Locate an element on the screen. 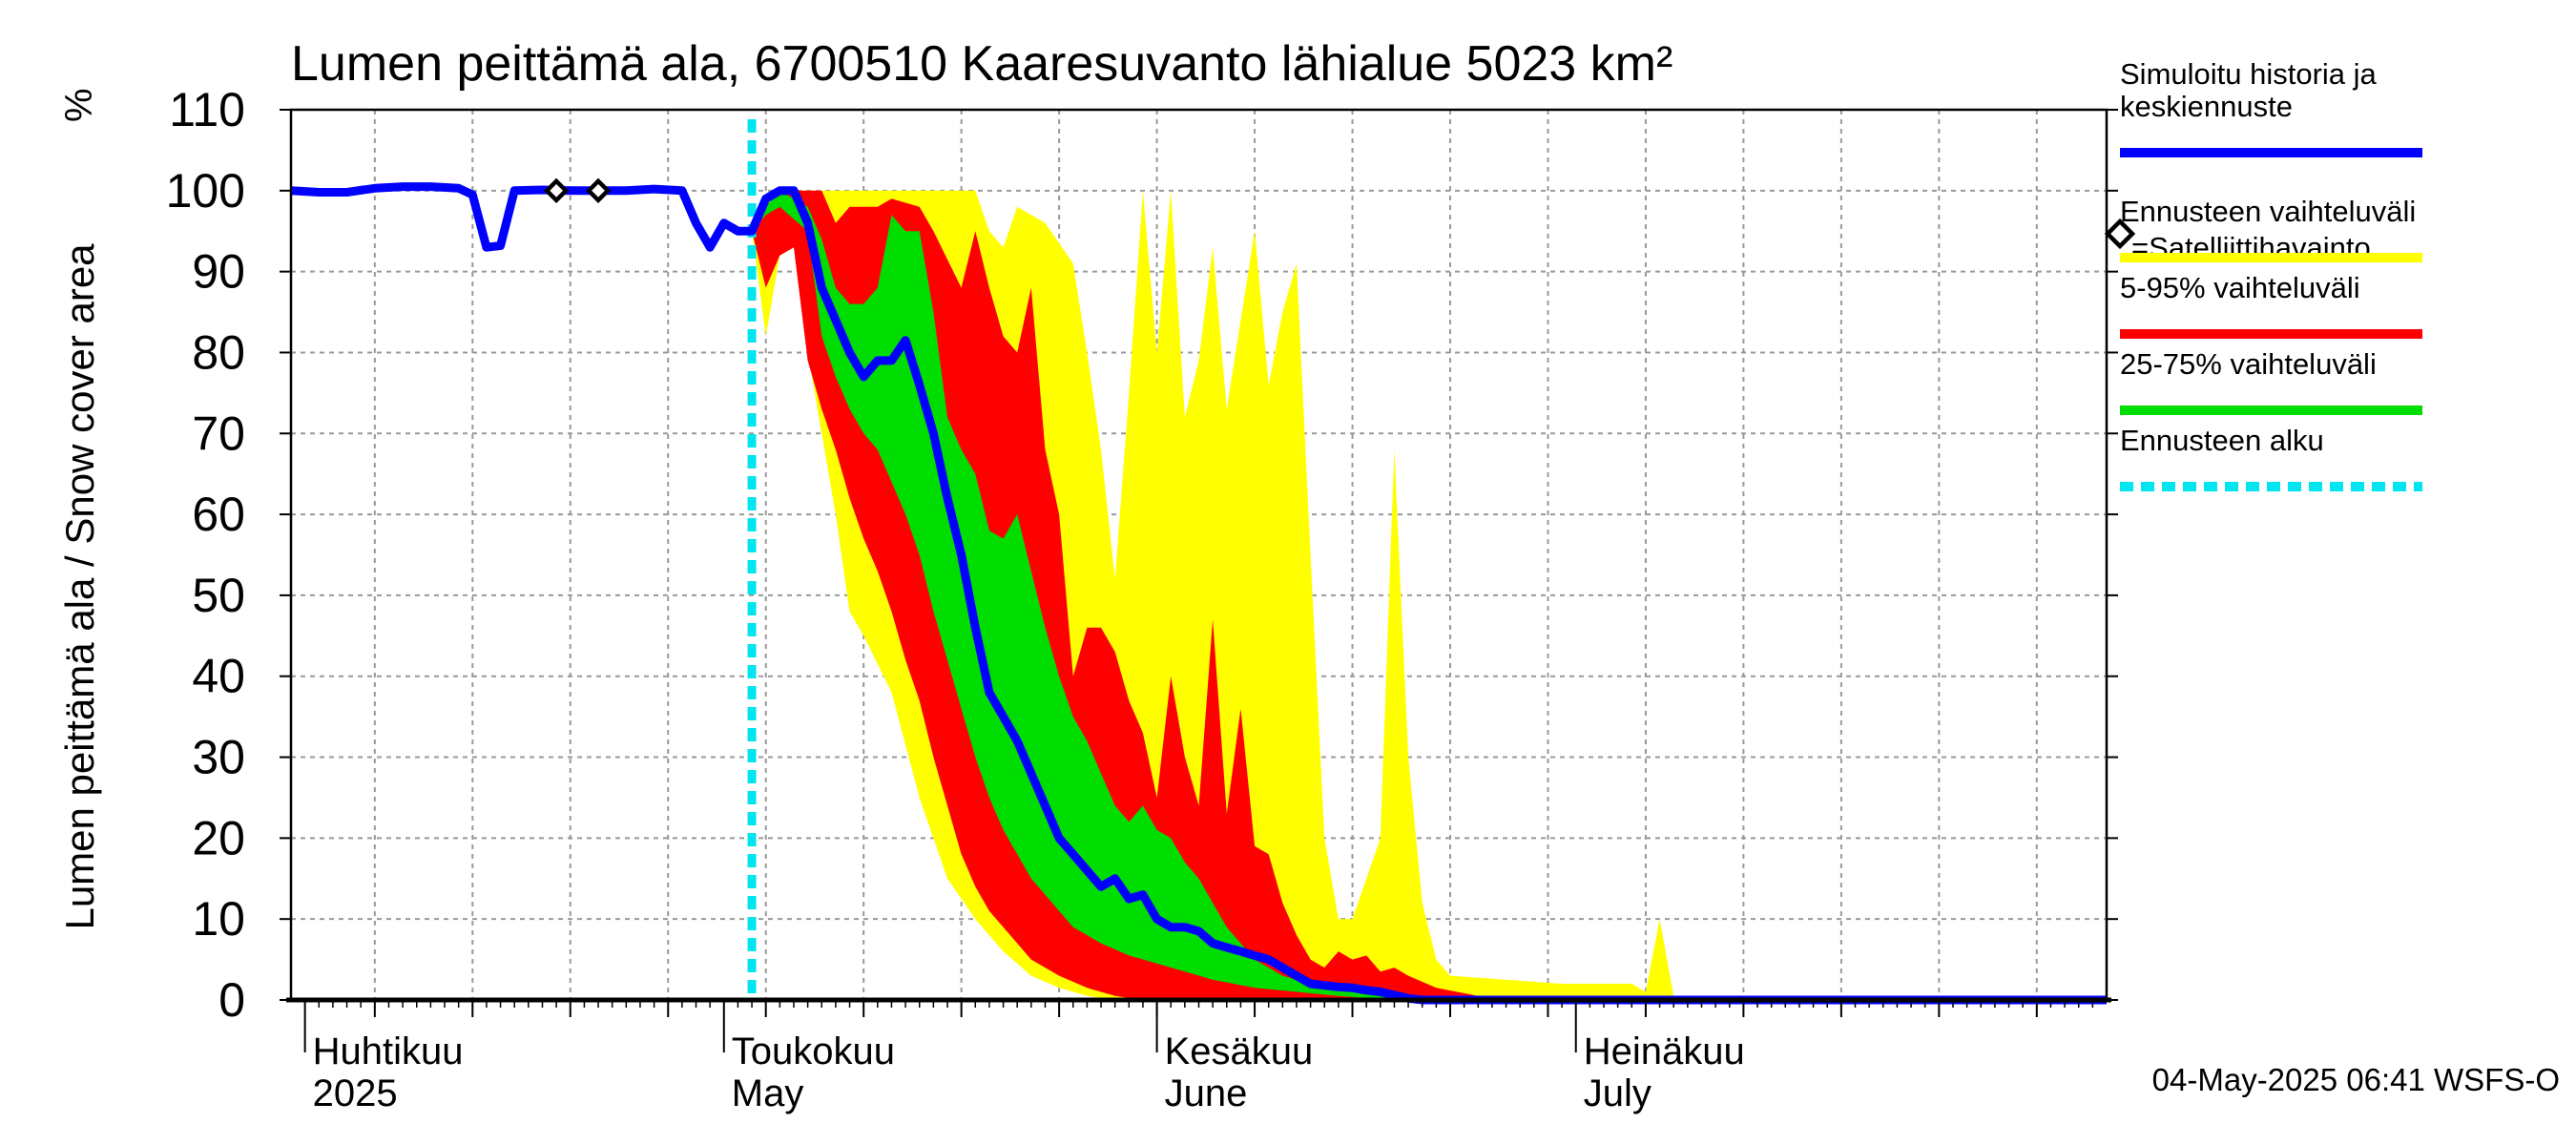 Image resolution: width=2576 pixels, height=1145 pixels. y-tick-label: 60 is located at coordinates (218, 514).